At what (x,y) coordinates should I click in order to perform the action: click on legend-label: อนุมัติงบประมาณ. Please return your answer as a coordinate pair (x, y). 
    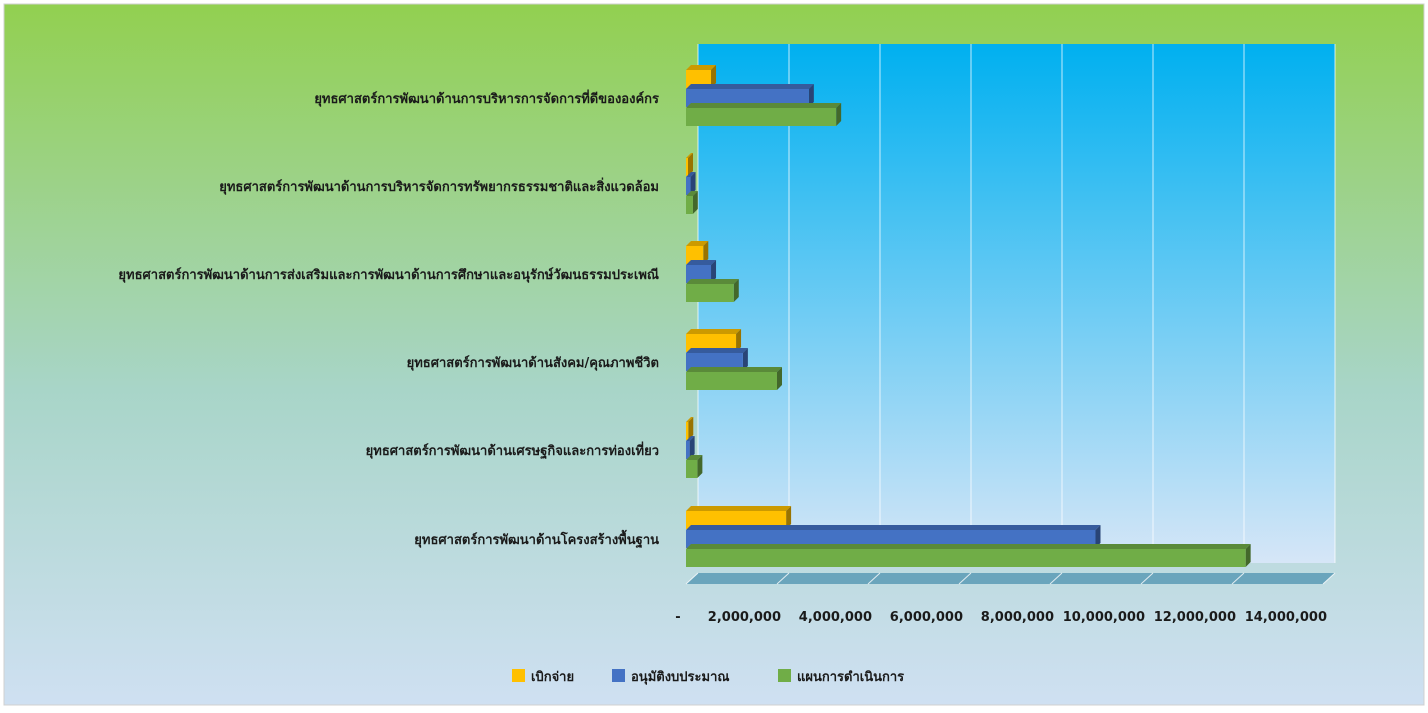
    Looking at the image, I should click on (680, 677).